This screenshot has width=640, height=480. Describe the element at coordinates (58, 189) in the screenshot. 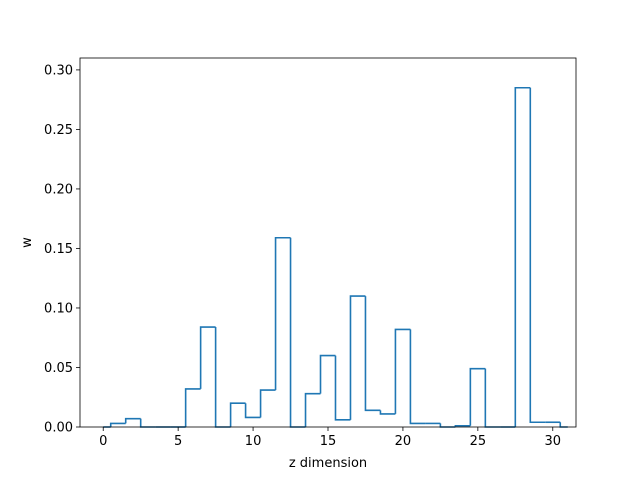

I see `y-tick-label: 0.20` at that location.